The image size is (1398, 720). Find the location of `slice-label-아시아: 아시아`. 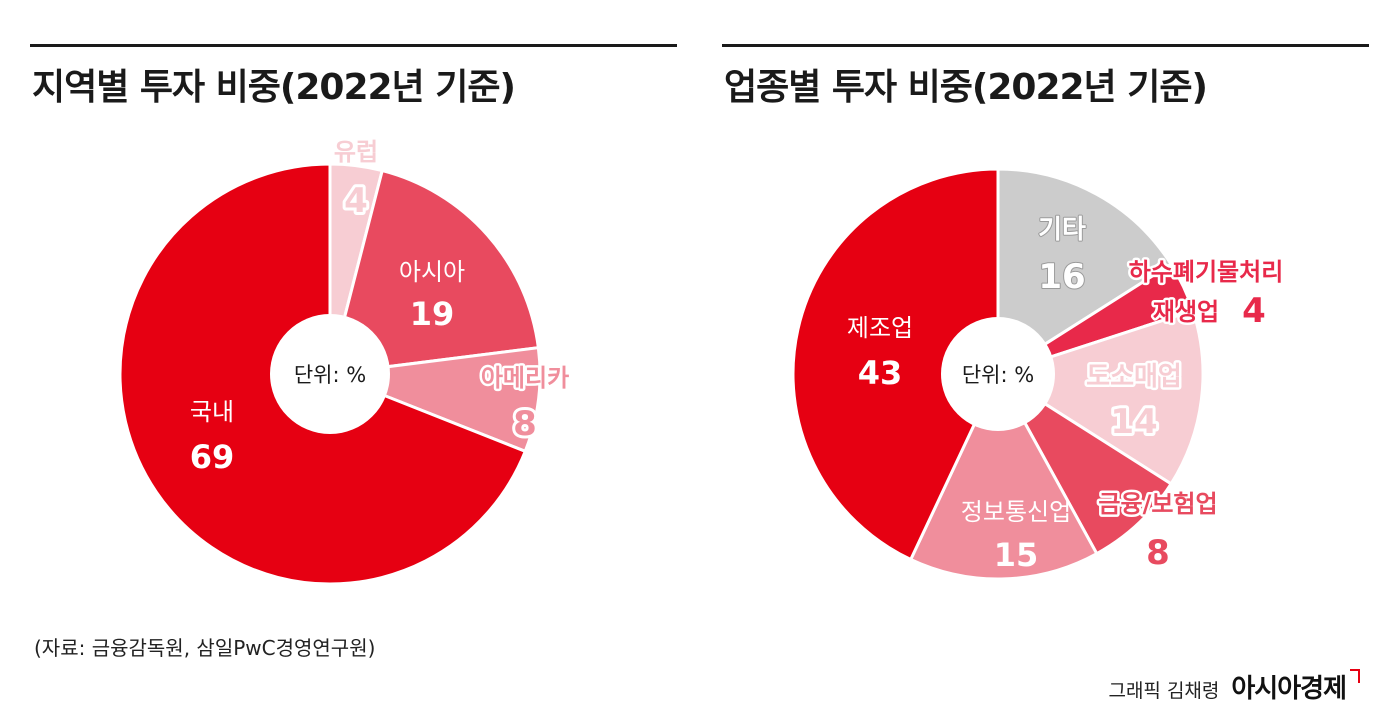

slice-label-아시아: 아시아 is located at coordinates (432, 272).